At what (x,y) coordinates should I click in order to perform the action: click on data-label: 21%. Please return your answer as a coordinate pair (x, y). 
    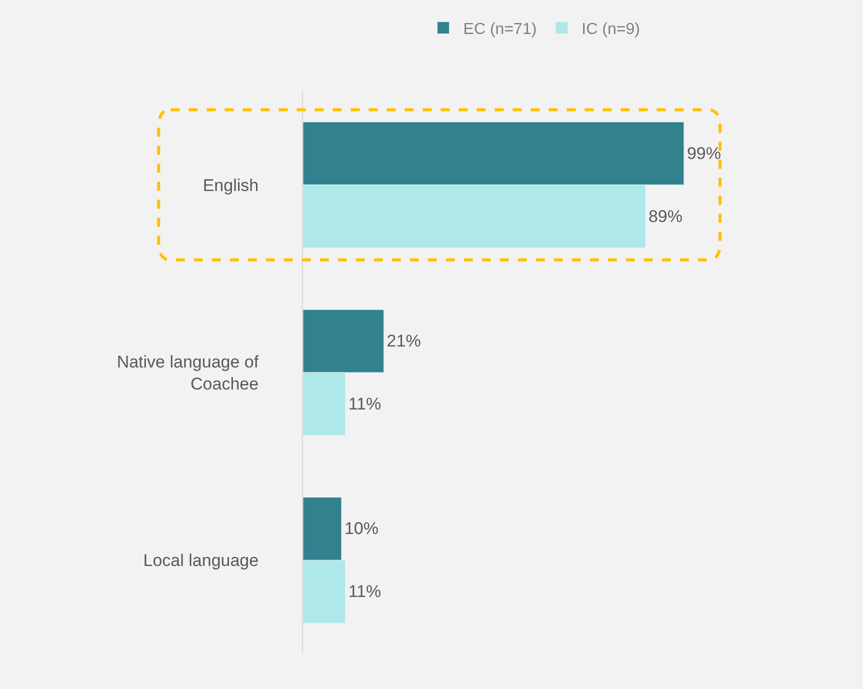
    Looking at the image, I should click on (403, 341).